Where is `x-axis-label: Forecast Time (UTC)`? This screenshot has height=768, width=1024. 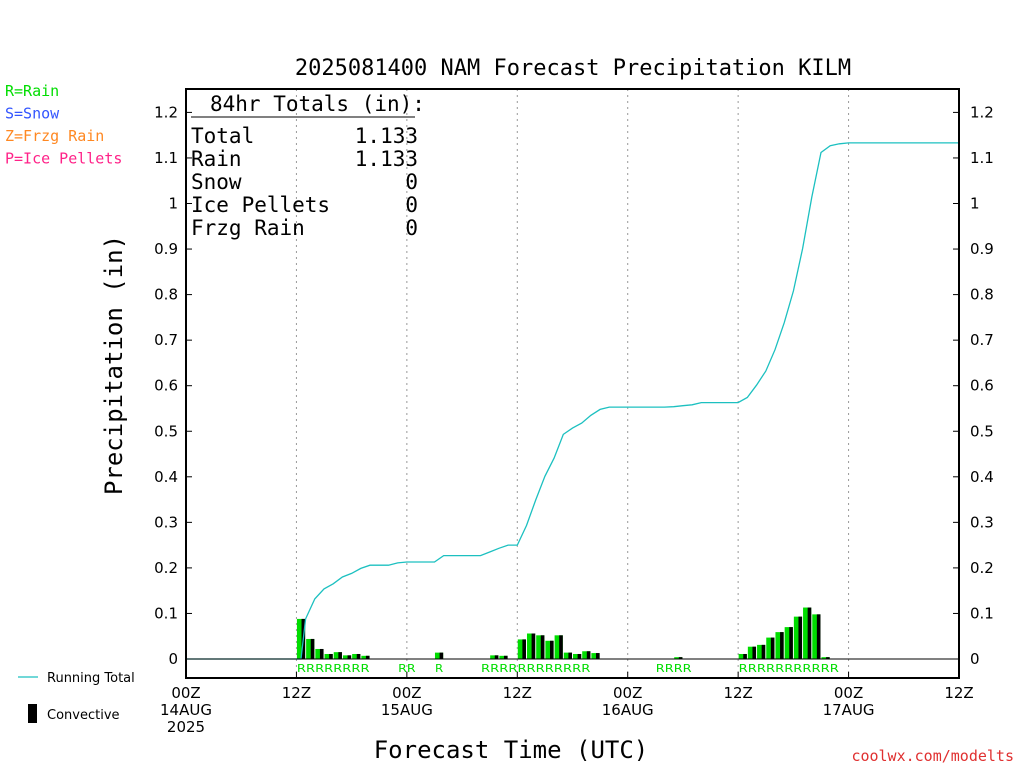
x-axis-label: Forecast Time (UTC) is located at coordinates (511, 750).